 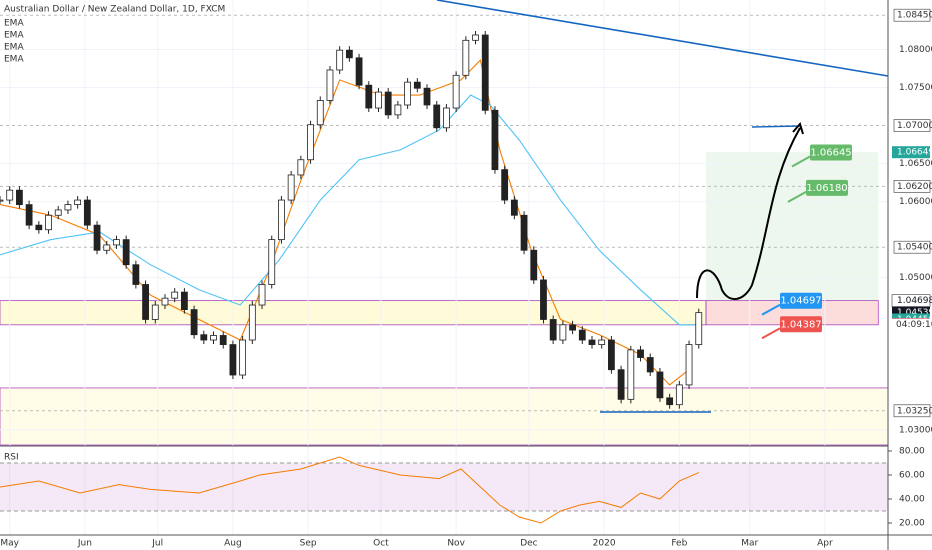 I want to click on y-tick-label: 1.05000, so click(x=915, y=278).